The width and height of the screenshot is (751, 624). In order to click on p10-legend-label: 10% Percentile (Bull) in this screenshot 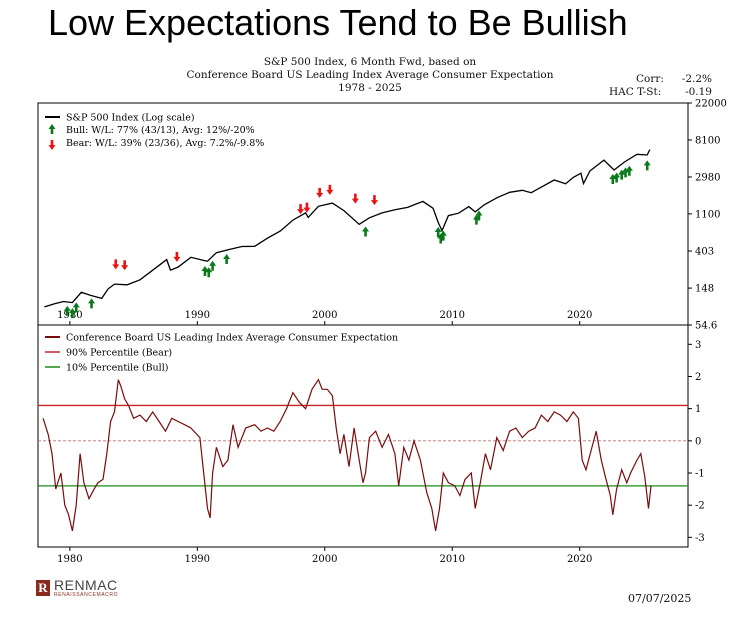, I will do `click(117, 368)`.